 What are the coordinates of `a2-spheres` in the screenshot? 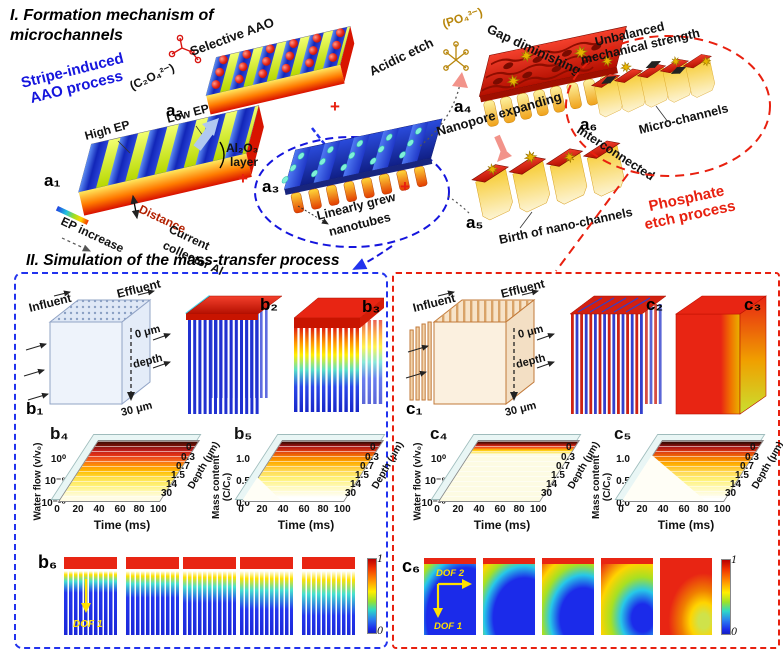 It's located at (278, 58).